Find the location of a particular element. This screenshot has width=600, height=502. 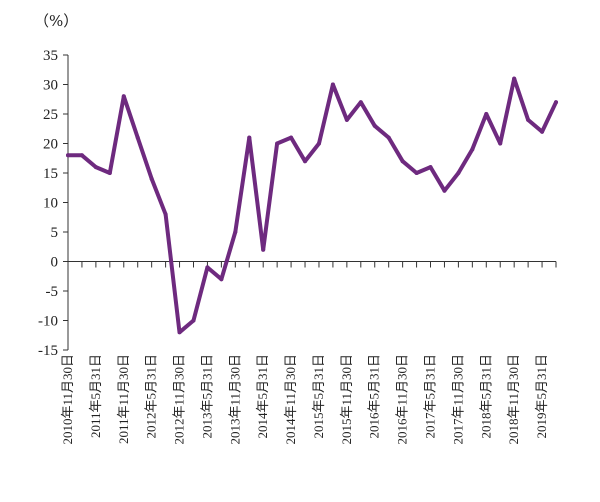

y-axis-ticks: 35 30 25 20 15 10 5 0 -5 -10 -15 is located at coordinates (53, 203).